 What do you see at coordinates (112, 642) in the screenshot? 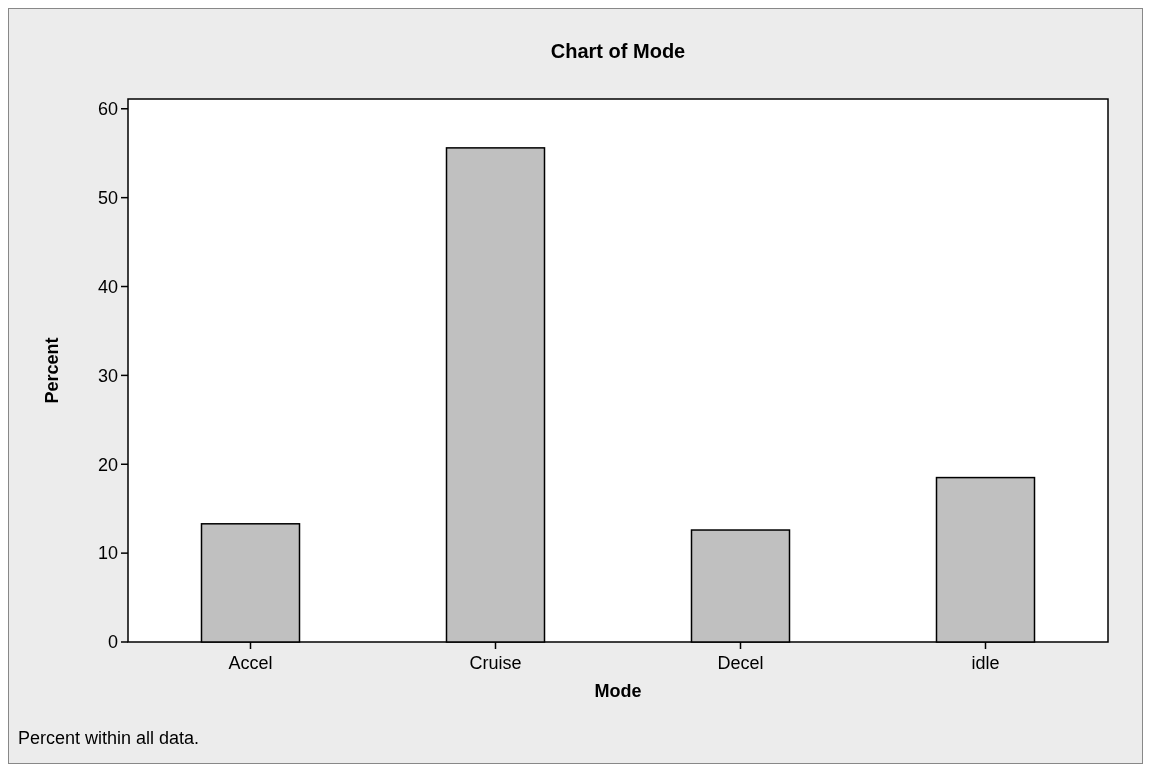
I see `y-tick-label: 0` at bounding box center [112, 642].